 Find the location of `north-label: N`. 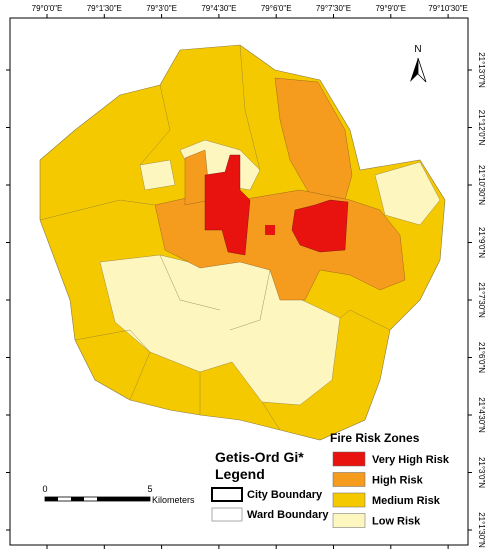

north-label: N is located at coordinates (417, 49).